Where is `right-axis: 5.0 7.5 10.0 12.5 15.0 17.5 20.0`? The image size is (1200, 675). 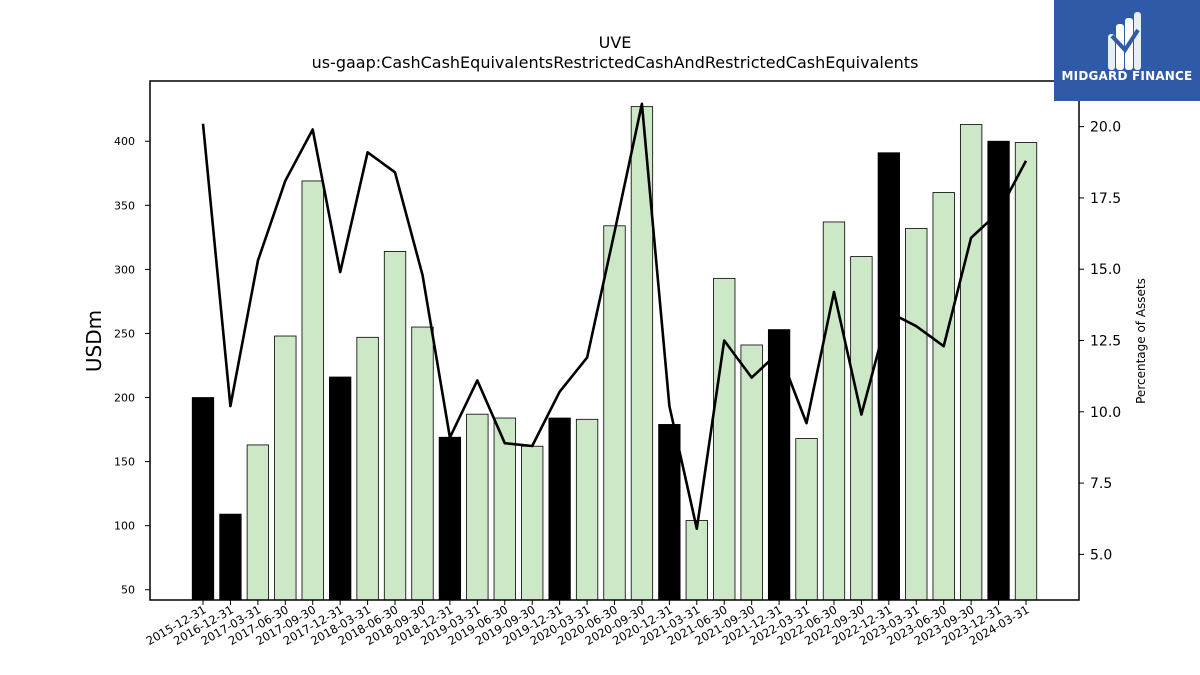
right-axis: 5.0 7.5 10.0 12.5 15.0 17.5 20.0 is located at coordinates (1100, 341).